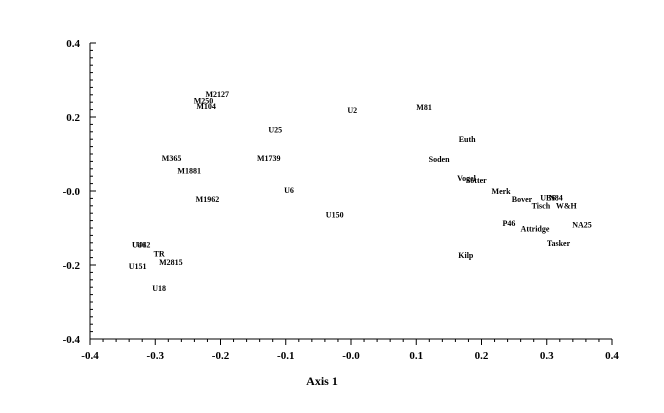 Image resolution: width=664 pixels, height=413 pixels. I want to click on x-tick-label: 0.1, so click(416, 356).